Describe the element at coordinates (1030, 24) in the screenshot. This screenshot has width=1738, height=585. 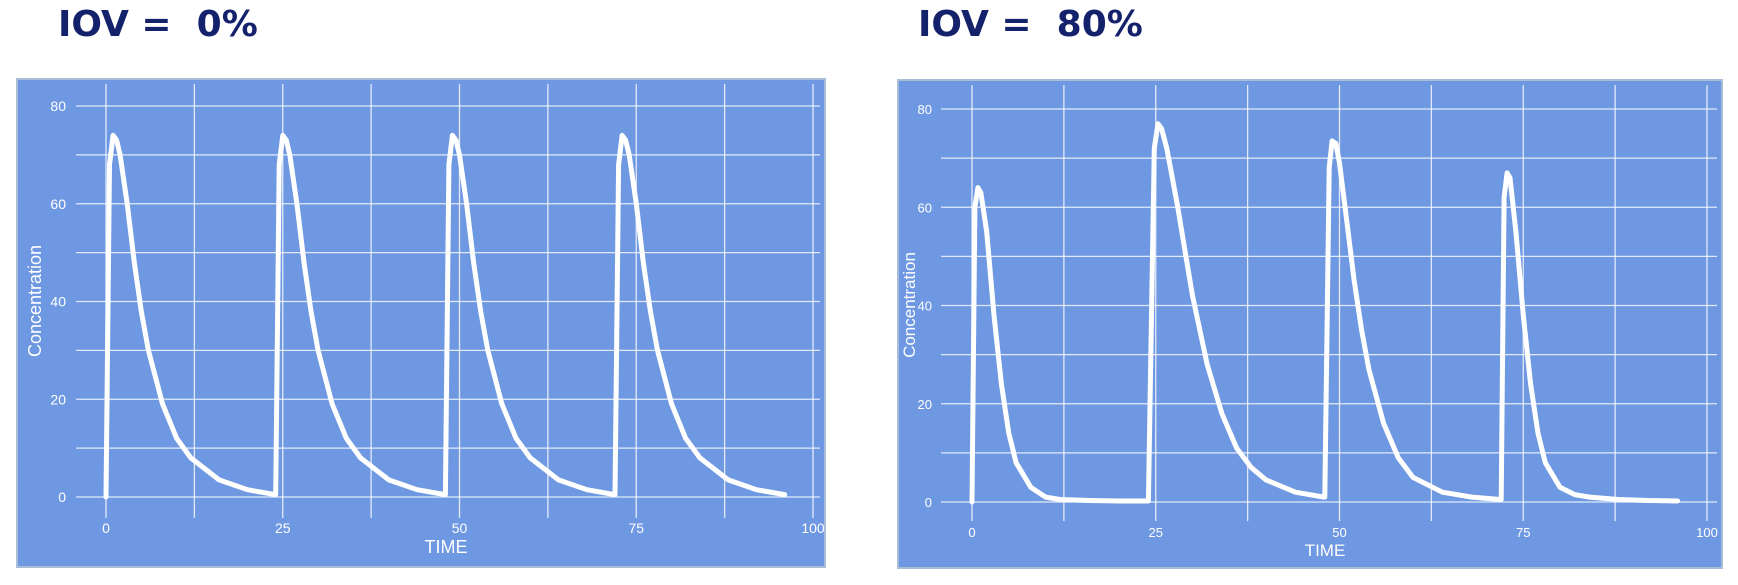
I see `chart-title-right: IOV = 80%` at that location.